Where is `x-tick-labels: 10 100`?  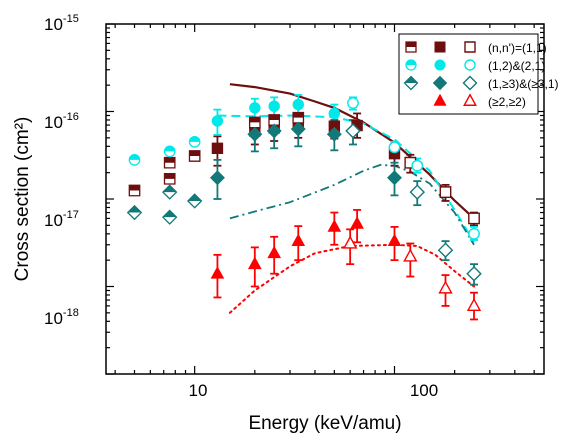
x-tick-labels: 10 100 is located at coordinates (314, 390).